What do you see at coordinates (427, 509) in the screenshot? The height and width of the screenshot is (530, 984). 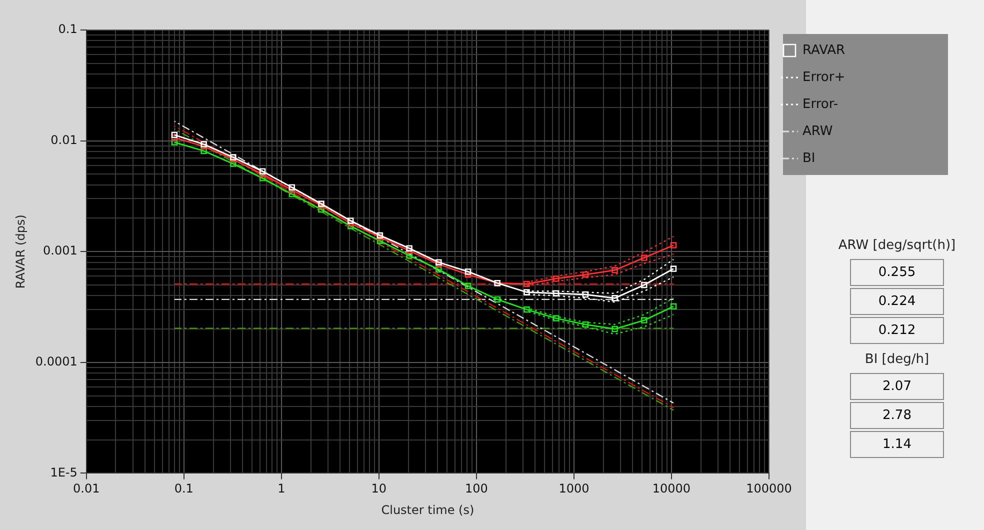 I see `x-axis-title: Cluster time (s)` at bounding box center [427, 509].